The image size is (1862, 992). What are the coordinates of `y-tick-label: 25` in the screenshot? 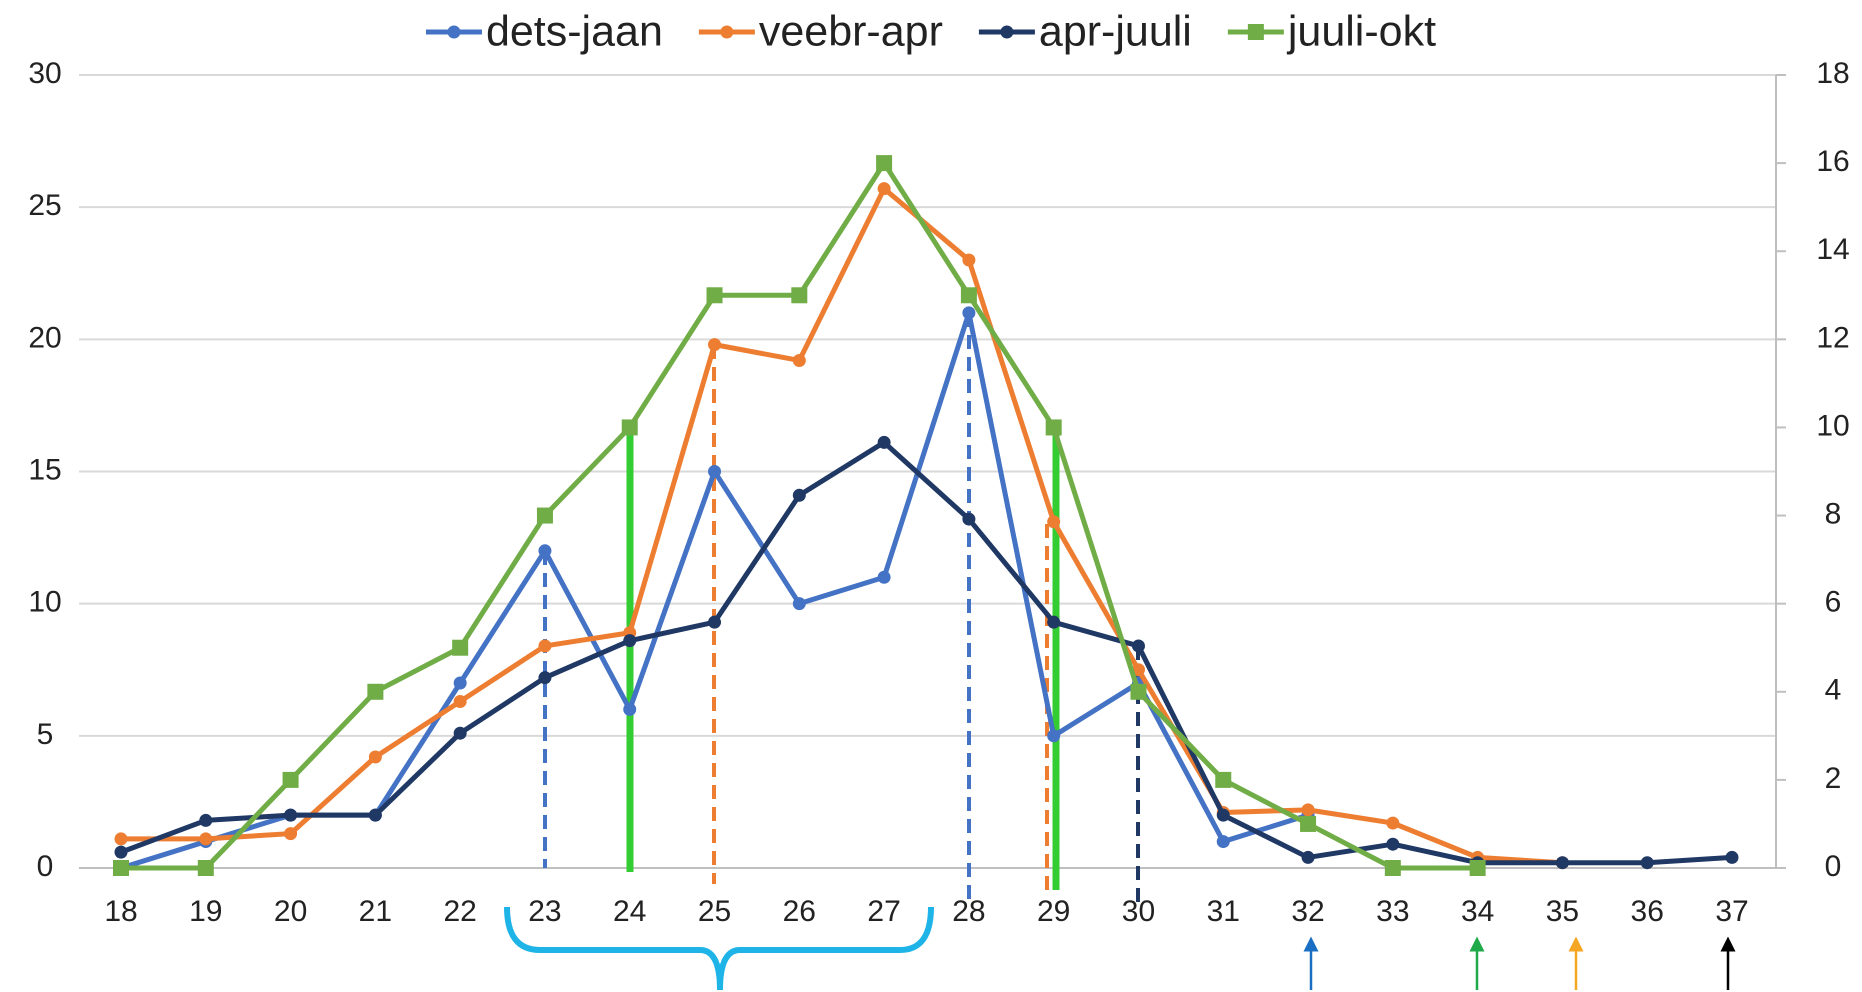 It's located at (44, 205).